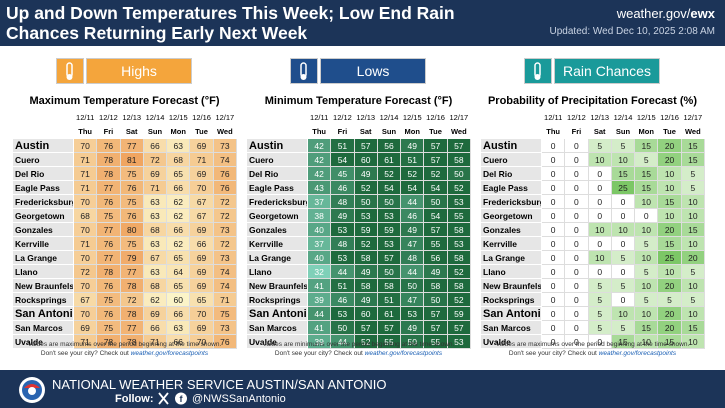 Image resolution: width=725 pixels, height=408 pixels. Describe the element at coordinates (637, 353) in the screenshot. I see `footnote-link: weather.gov/forecastpoints` at that location.